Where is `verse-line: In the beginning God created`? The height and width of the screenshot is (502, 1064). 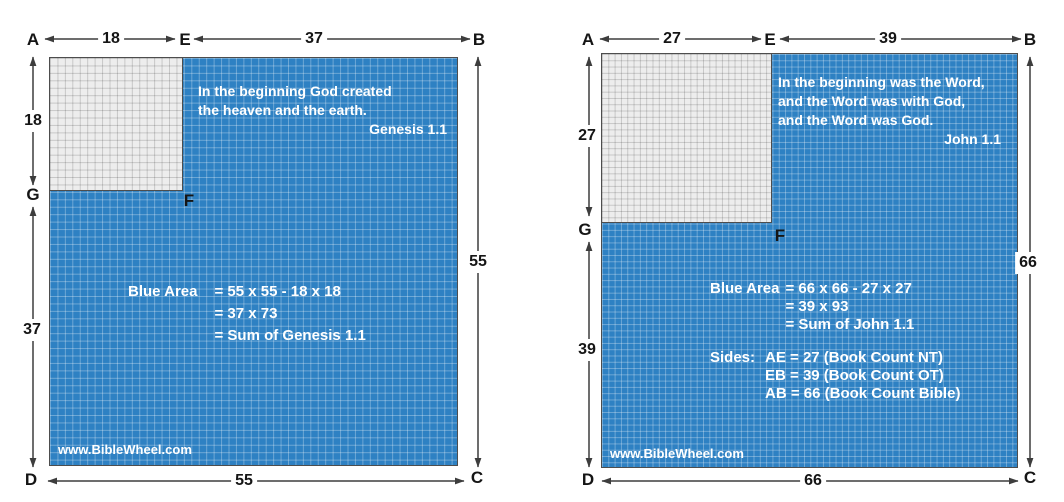 verse-line: In the beginning God created is located at coordinates (295, 91).